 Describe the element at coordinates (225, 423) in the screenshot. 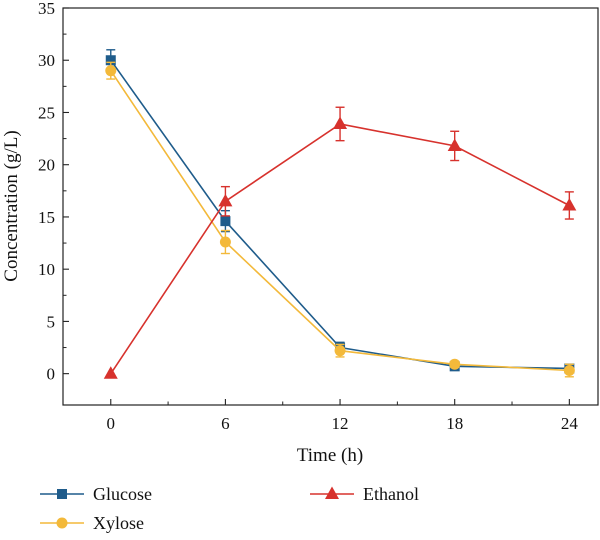

I see `x-tick-label: 6` at that location.